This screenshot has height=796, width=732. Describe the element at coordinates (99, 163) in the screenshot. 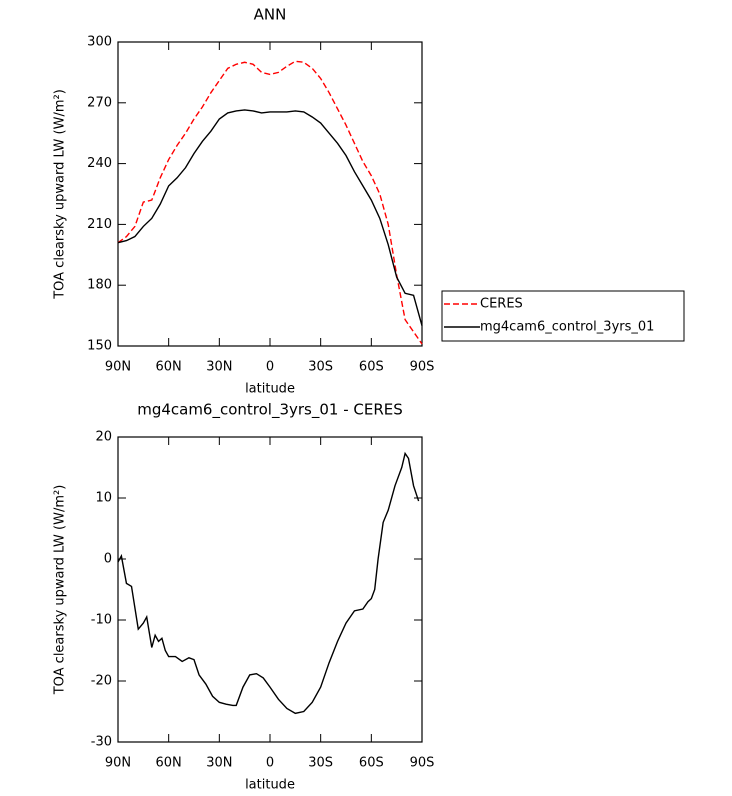

I see `y-tick-label: 240` at that location.